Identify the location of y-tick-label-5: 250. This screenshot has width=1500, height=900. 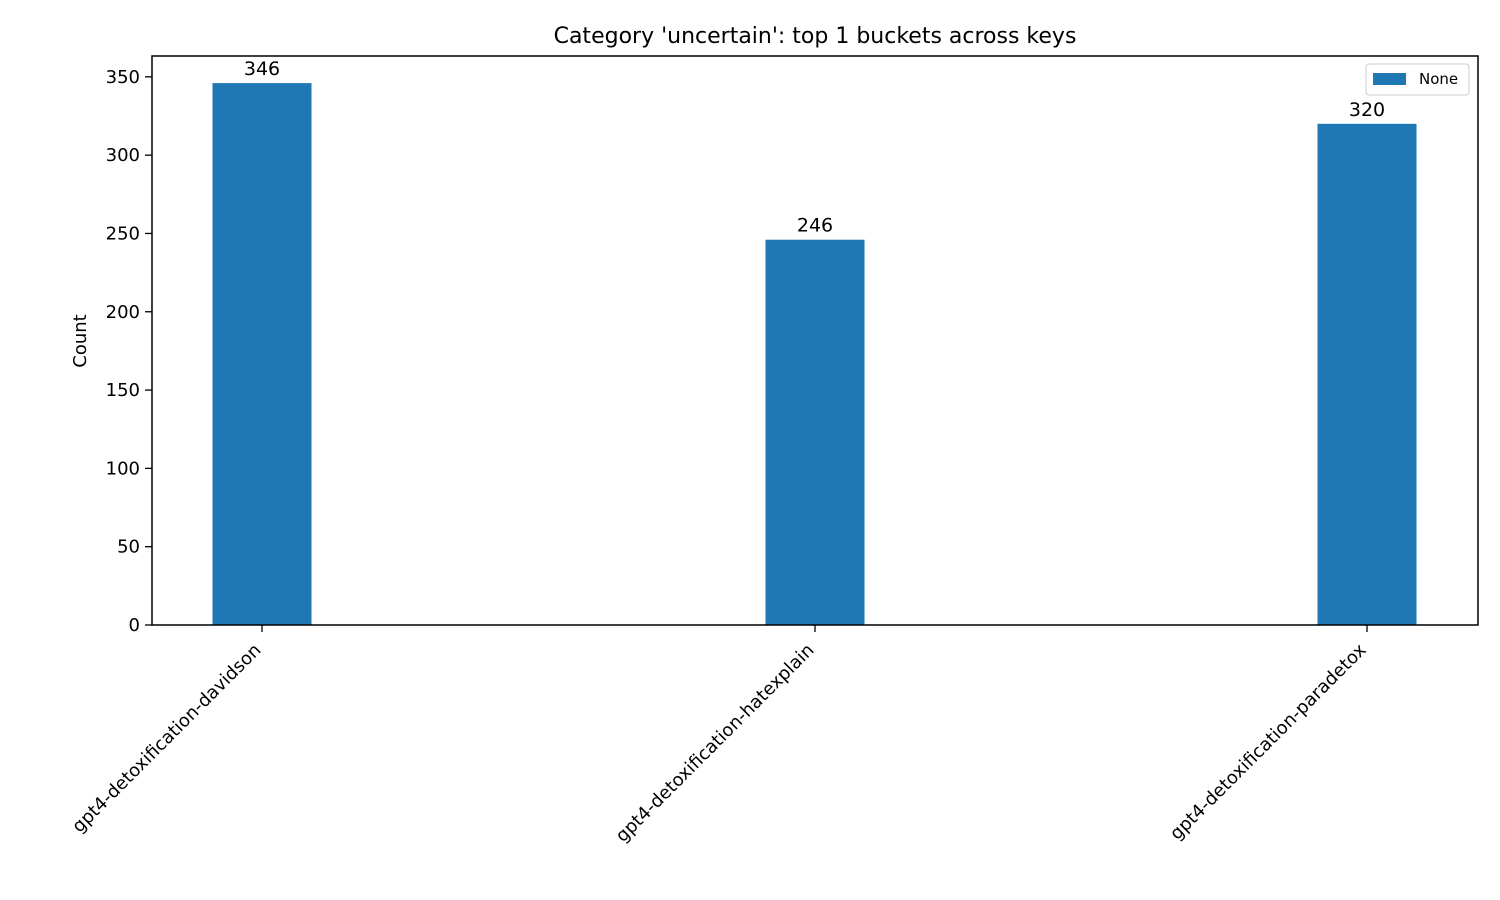
(123, 233).